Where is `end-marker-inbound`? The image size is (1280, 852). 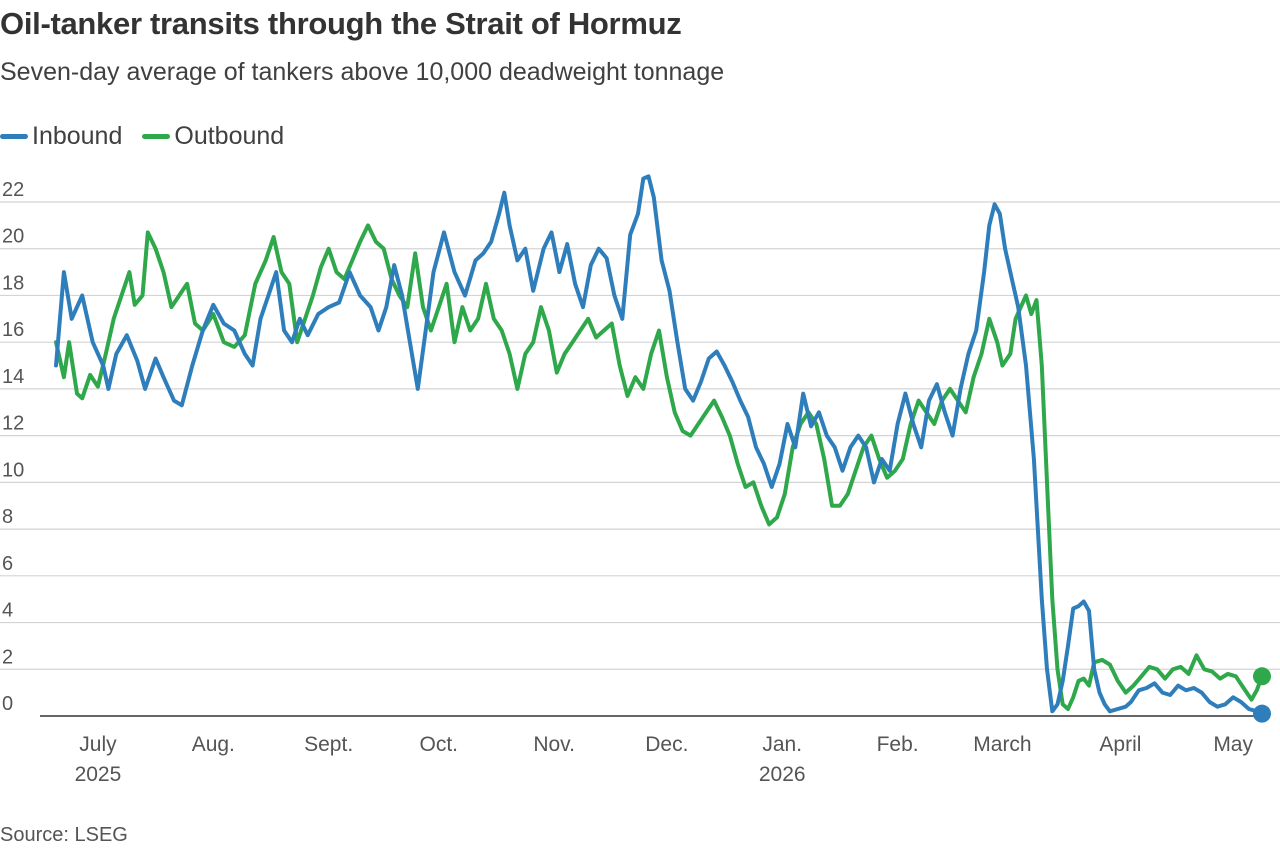 end-marker-inbound is located at coordinates (1262, 713).